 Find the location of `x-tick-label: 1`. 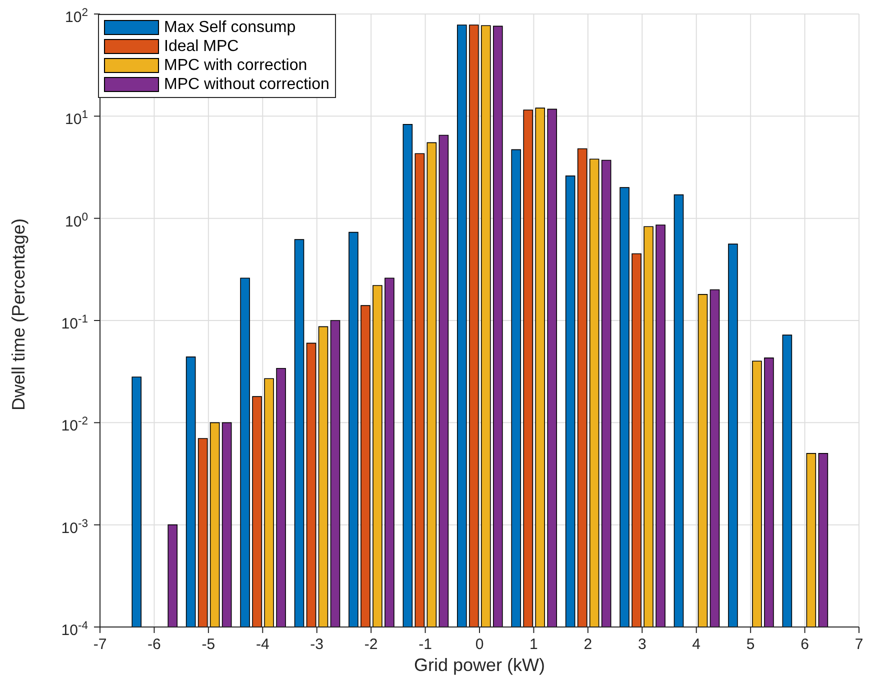

x-tick-label: 1 is located at coordinates (534, 644).